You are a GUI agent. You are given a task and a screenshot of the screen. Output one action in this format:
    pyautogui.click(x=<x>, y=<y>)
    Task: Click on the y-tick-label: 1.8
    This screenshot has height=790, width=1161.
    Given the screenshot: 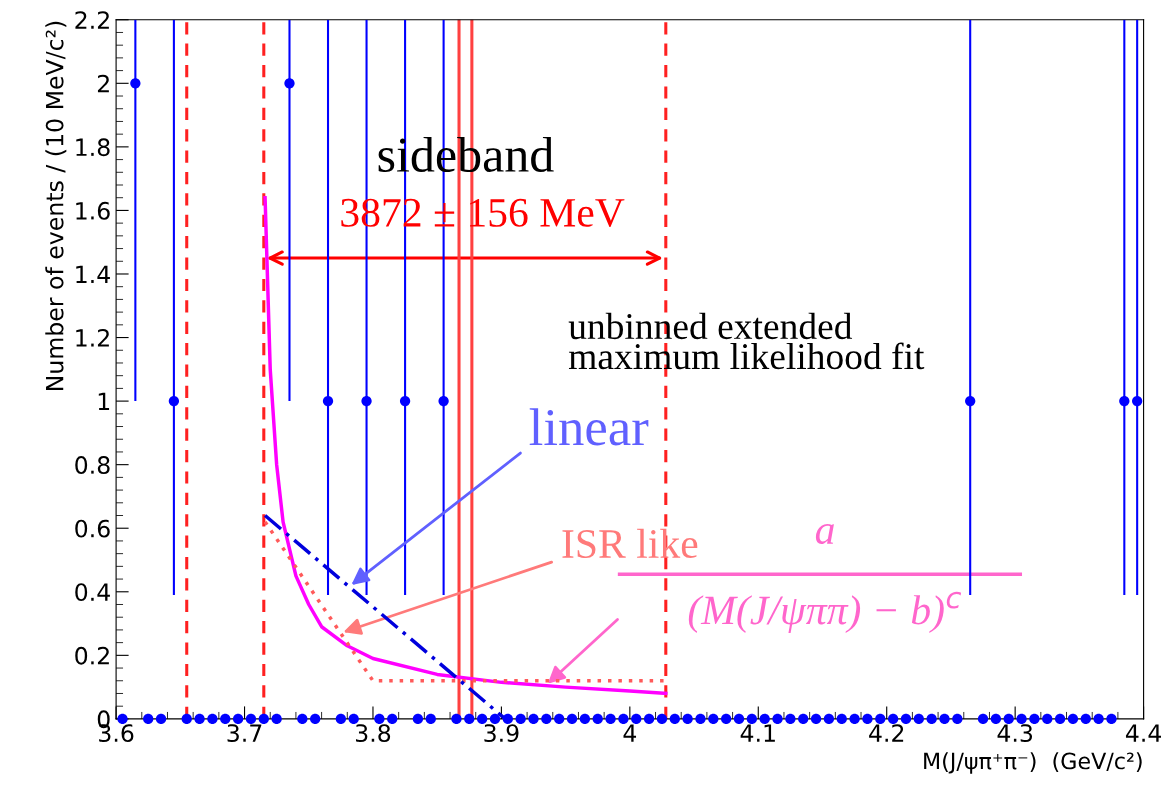 What is the action you would take?
    pyautogui.click(x=93, y=147)
    